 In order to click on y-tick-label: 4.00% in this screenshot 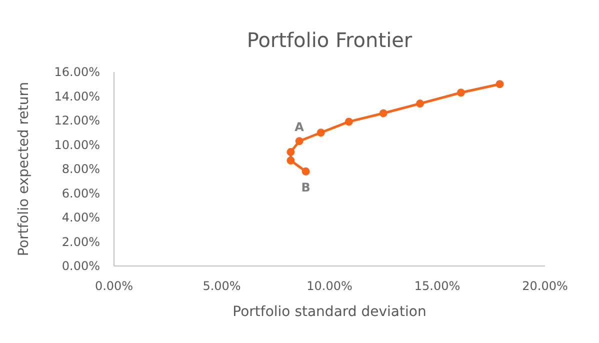, I will do `click(81, 217)`.